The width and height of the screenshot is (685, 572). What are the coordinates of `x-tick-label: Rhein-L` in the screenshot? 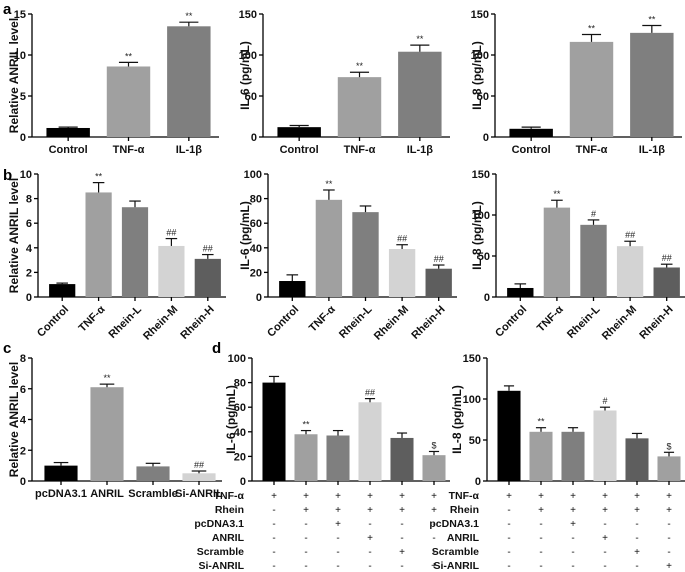 It's located at (356, 322).